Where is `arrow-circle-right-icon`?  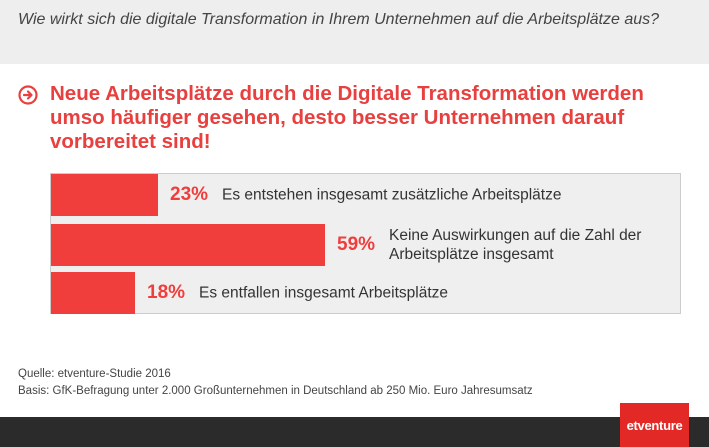 arrow-circle-right-icon is located at coordinates (28, 95).